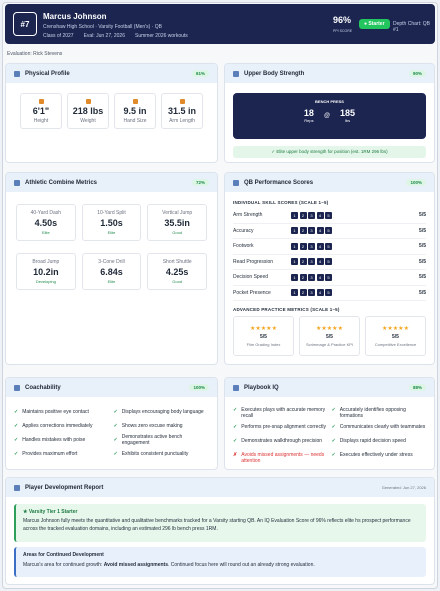 The width and height of the screenshot is (440, 591). What do you see at coordinates (200, 73) in the screenshot?
I see `badge: 61%` at bounding box center [200, 73].